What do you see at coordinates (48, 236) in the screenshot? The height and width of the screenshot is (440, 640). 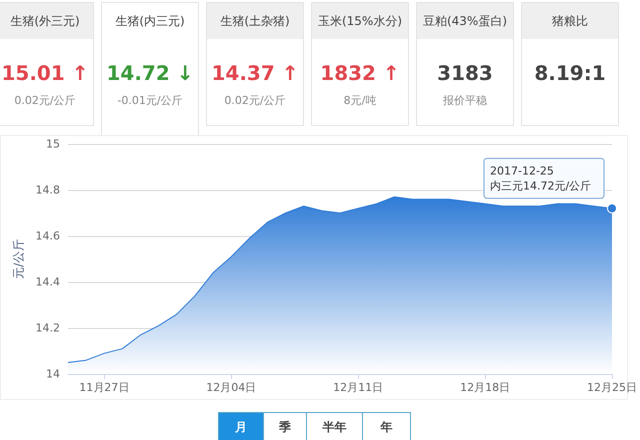 I see `y-tick-label: 14.6` at bounding box center [48, 236].